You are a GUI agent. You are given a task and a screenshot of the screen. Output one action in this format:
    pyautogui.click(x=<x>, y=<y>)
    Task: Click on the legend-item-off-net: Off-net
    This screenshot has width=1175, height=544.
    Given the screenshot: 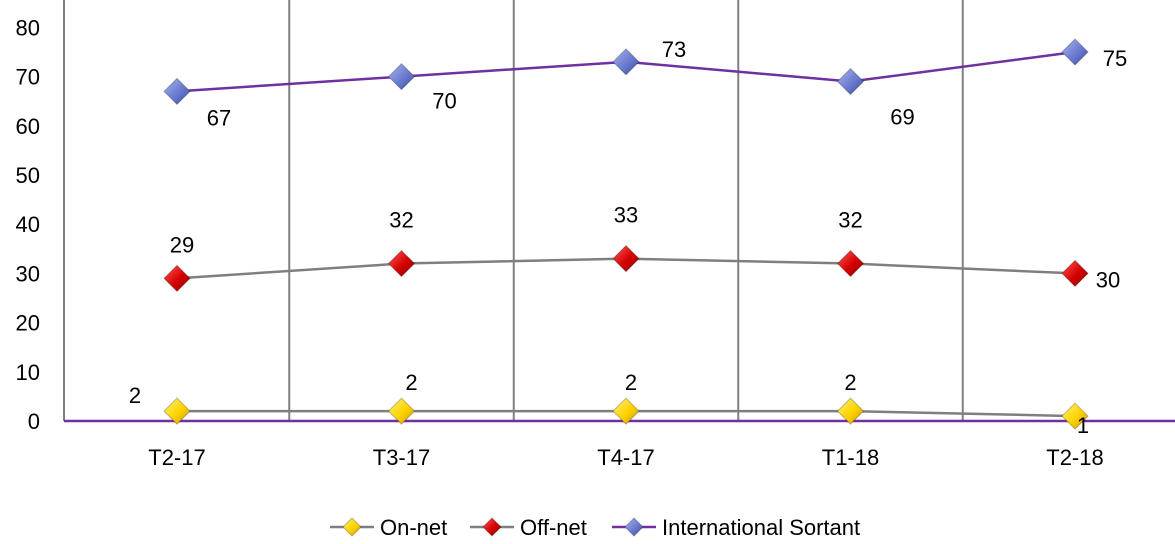 What is the action you would take?
    pyautogui.click(x=528, y=527)
    